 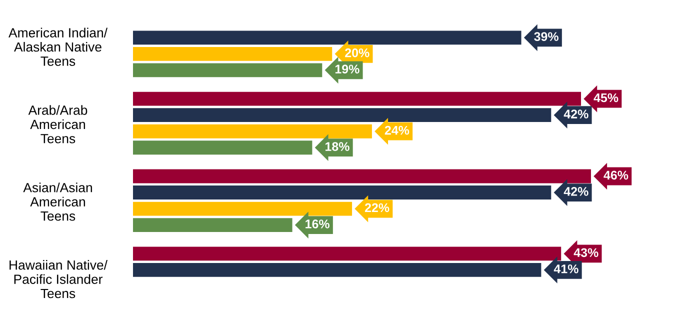 What do you see at coordinates (57, 201) in the screenshot?
I see `y-tick-label: Asian/Asian American Teens` at bounding box center [57, 201].